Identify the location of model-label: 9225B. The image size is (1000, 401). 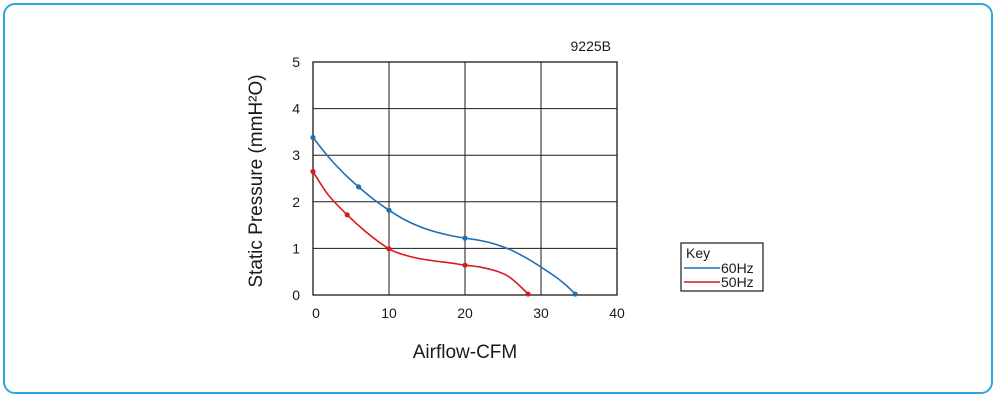
(591, 46).